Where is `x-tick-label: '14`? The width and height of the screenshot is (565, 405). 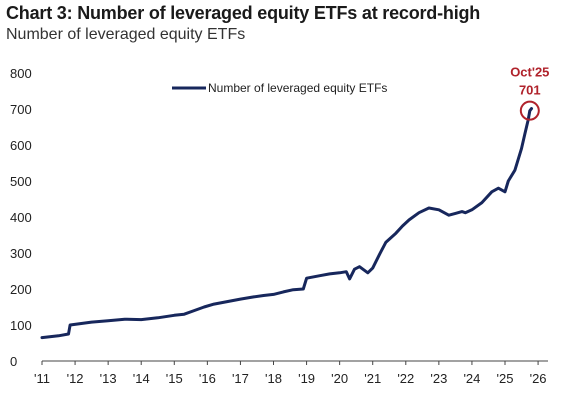
x-tick-label: '14 is located at coordinates (141, 378).